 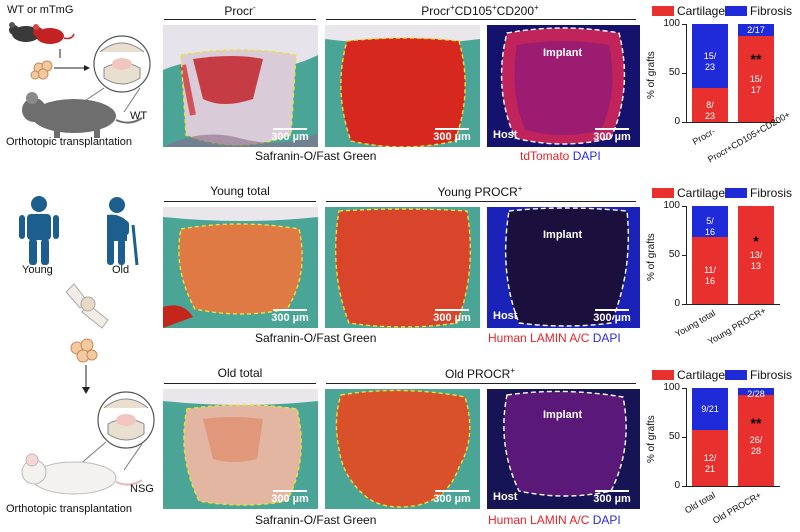 What do you see at coordinates (240, 19) in the screenshot?
I see `row1-rule-left` at bounding box center [240, 19].